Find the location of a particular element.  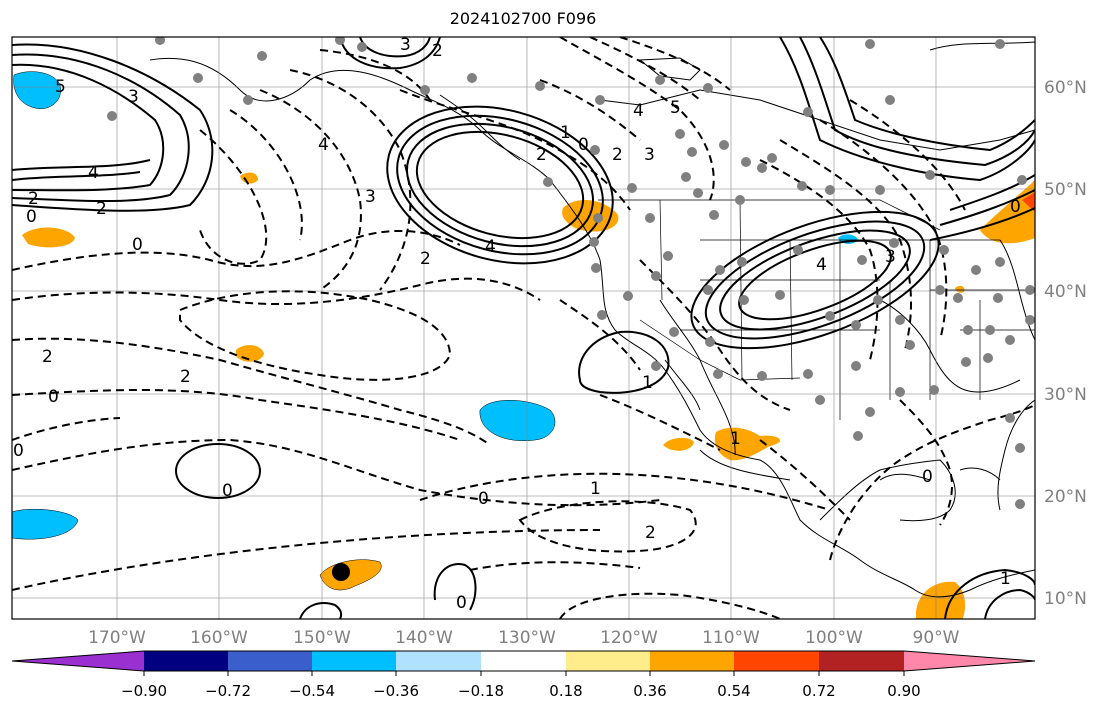

lat-label: 60°N is located at coordinates (1065, 88).